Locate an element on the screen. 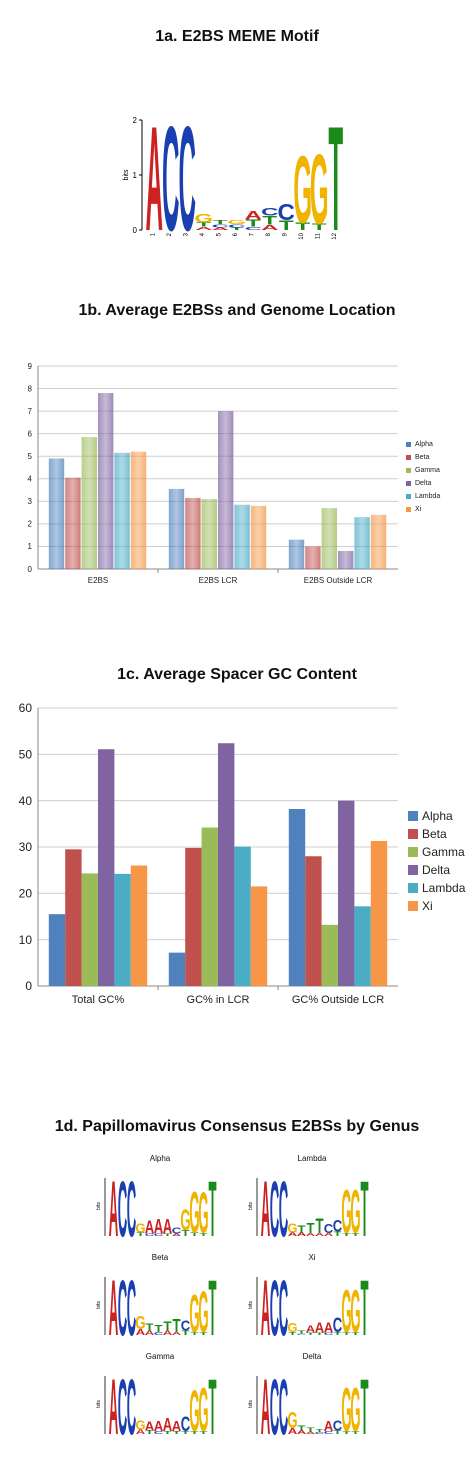 The width and height of the screenshot is (474, 1474). y-tick-label: 2 is located at coordinates (30, 524).